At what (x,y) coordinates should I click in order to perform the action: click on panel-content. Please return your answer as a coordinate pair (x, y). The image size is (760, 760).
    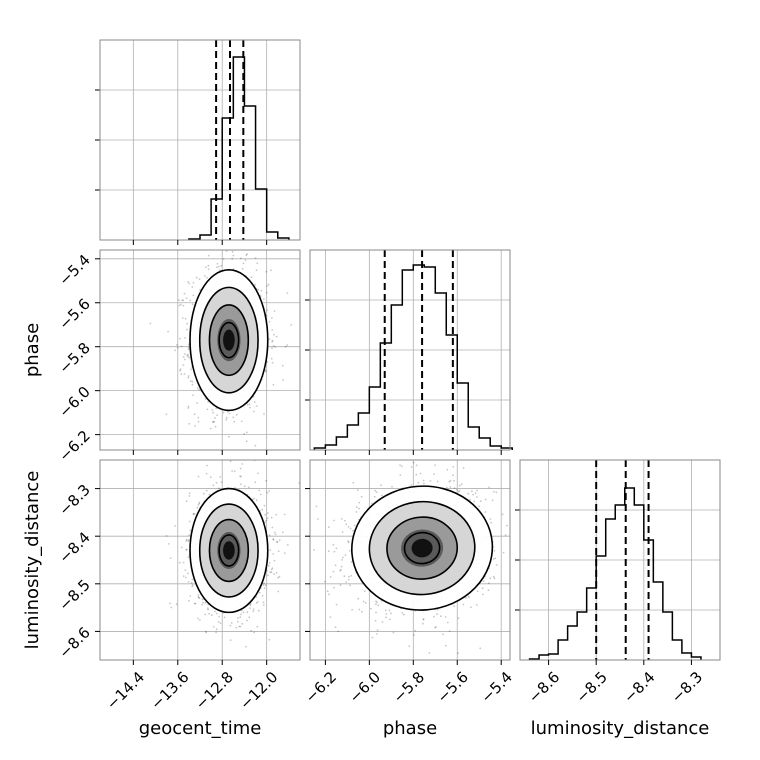
    Looking at the image, I should click on (200, 560).